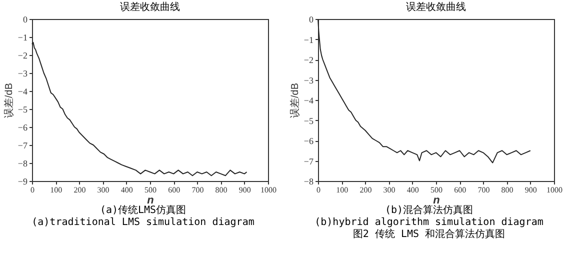 This screenshot has height=264, width=572. What do you see at coordinates (143, 211) in the screenshot?
I see `text: (a)传统LMS仿真图` at bounding box center [143, 211].